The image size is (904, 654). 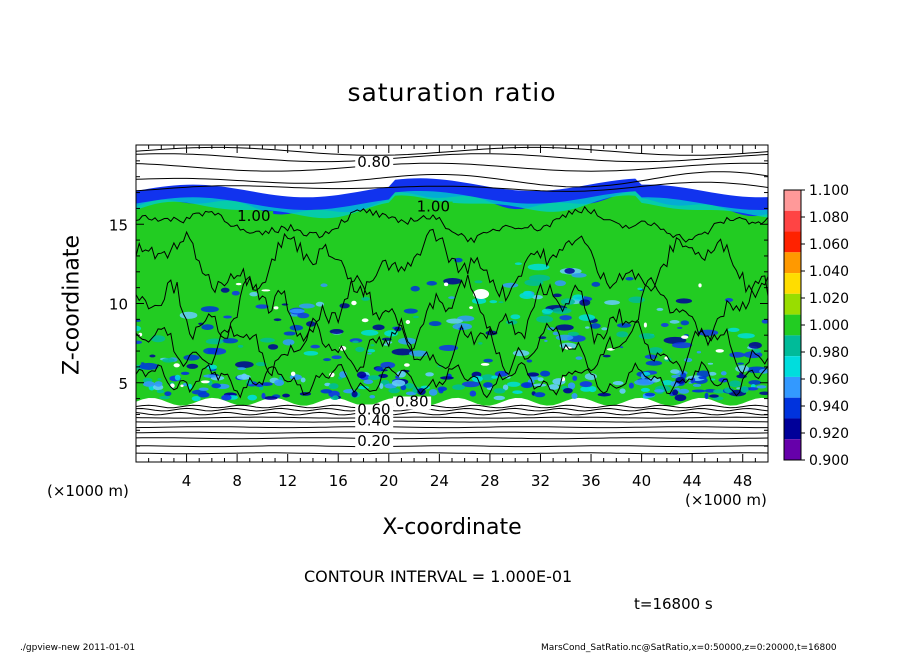 I want to click on x-tick-label: 12, so click(x=287, y=481).